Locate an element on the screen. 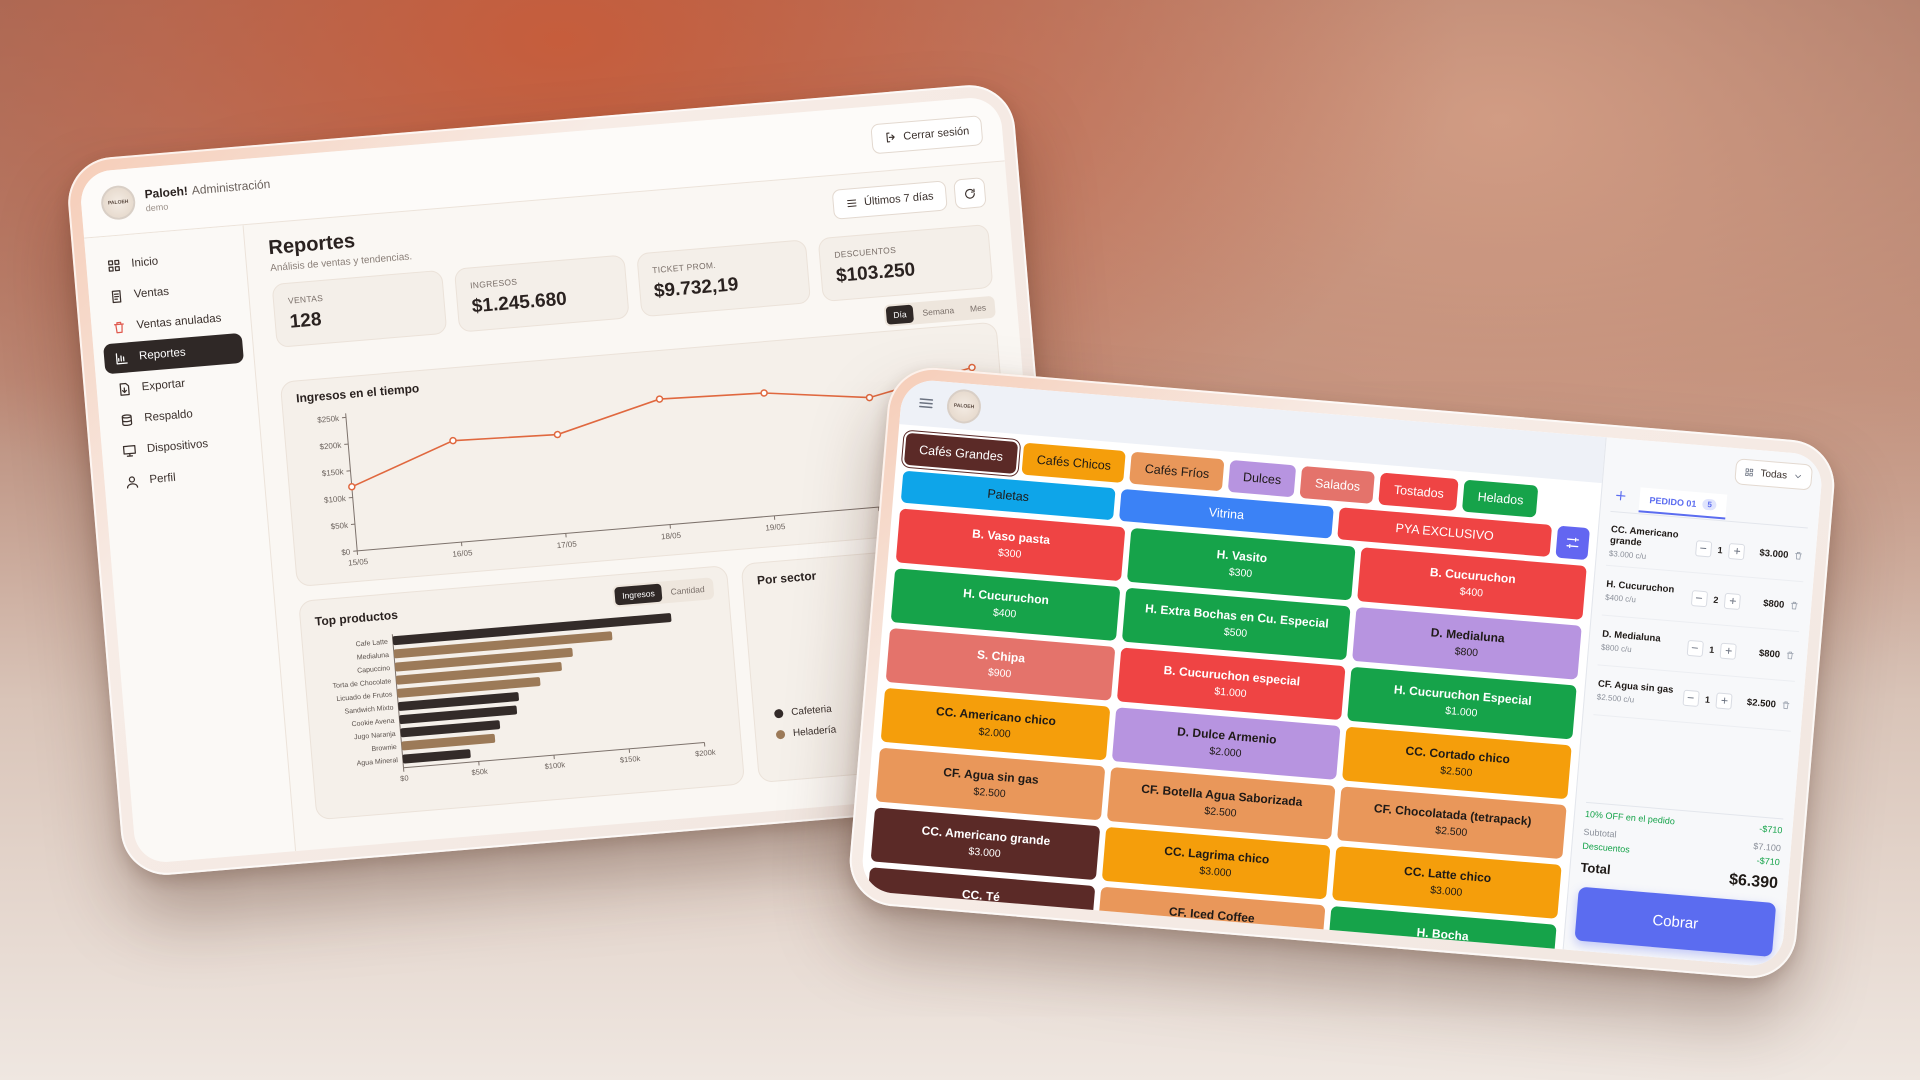 This screenshot has height=1080, width=1920. plus-icon-shape is located at coordinates (1732, 600).